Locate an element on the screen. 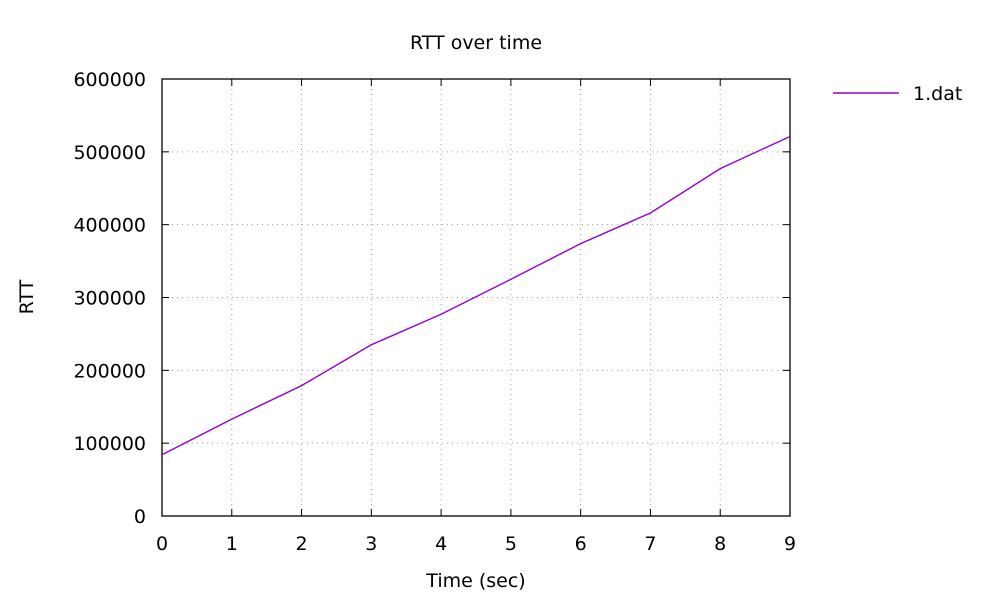 This screenshot has width=1000, height=600. y-tick-label: 100000 is located at coordinates (109, 444).